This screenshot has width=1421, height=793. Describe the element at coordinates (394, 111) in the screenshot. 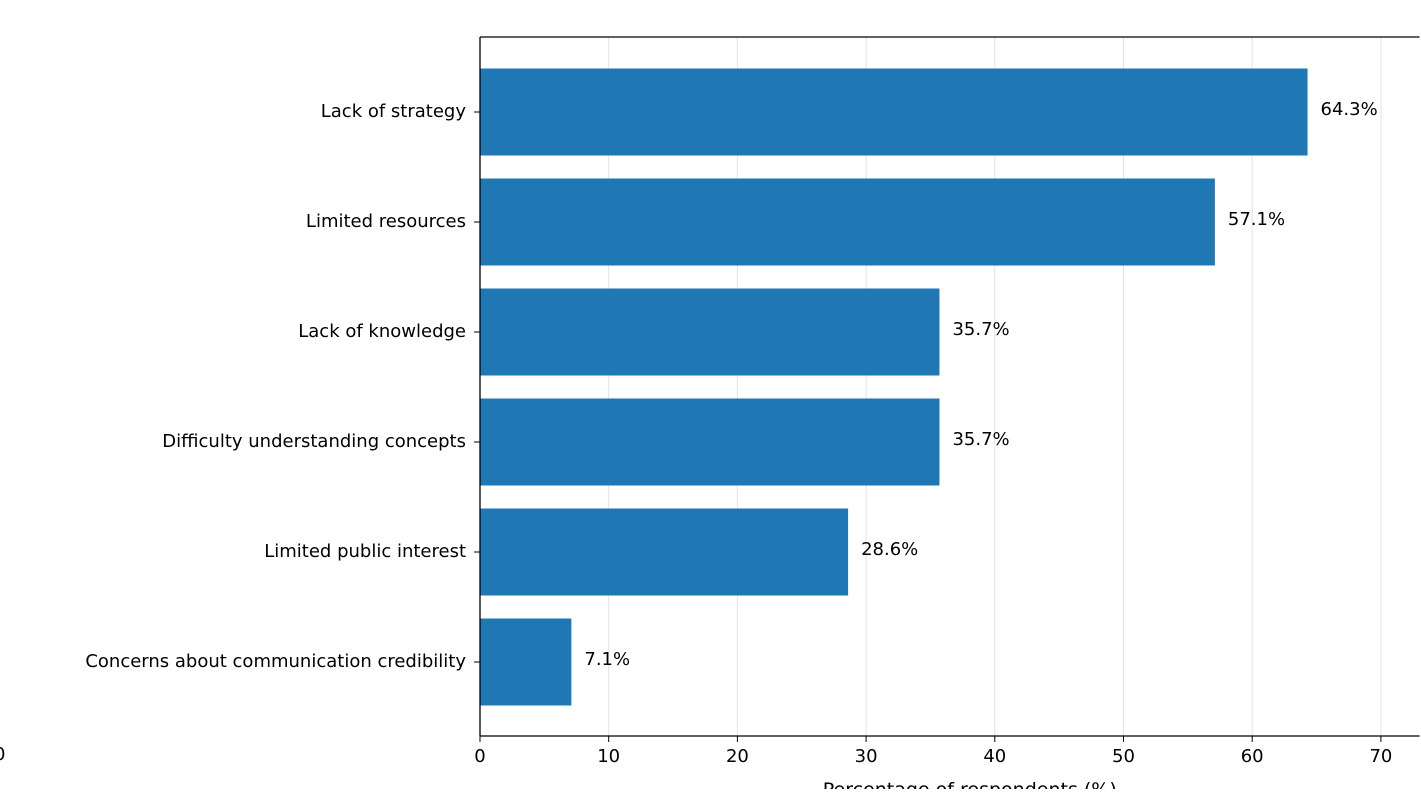

I see `y-tick-label: Lack of strategy` at that location.